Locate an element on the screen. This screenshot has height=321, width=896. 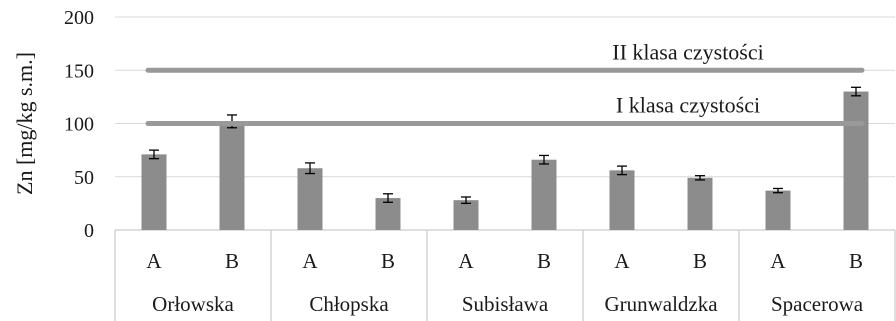
reference-line-label: II klasa czystości is located at coordinates (688, 51).